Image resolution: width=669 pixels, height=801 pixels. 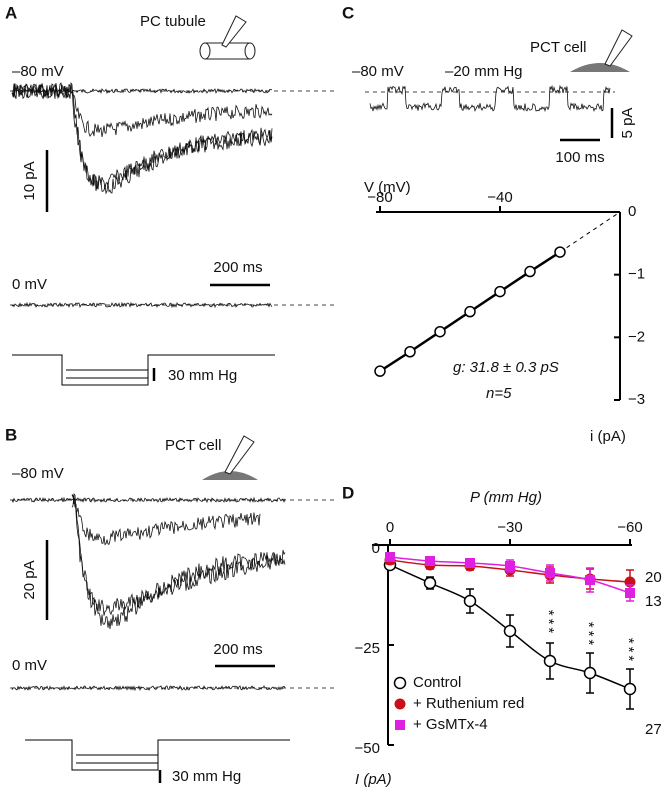 What do you see at coordinates (227, 37) in the screenshot?
I see `tubule-icon` at bounding box center [227, 37].